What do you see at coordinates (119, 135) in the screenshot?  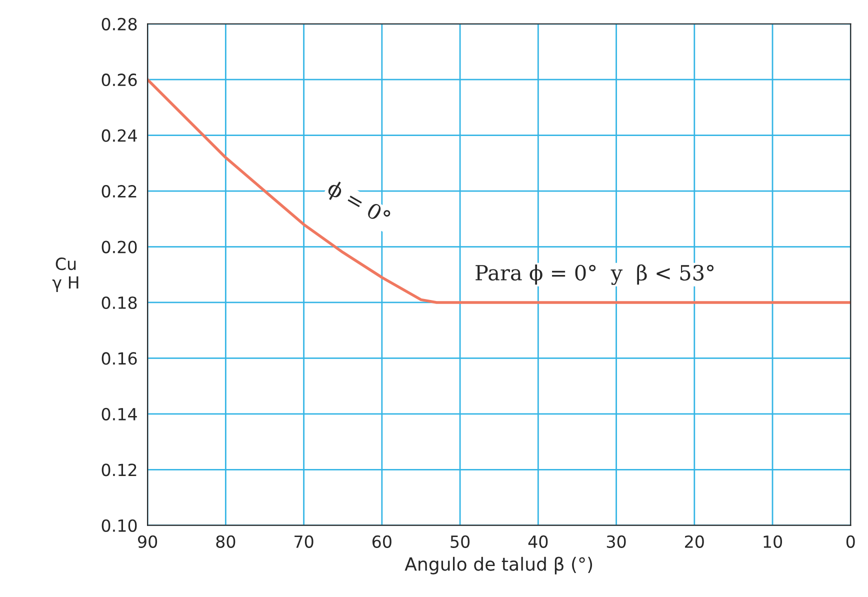 I see `y-tick-label: 0.24` at bounding box center [119, 135].